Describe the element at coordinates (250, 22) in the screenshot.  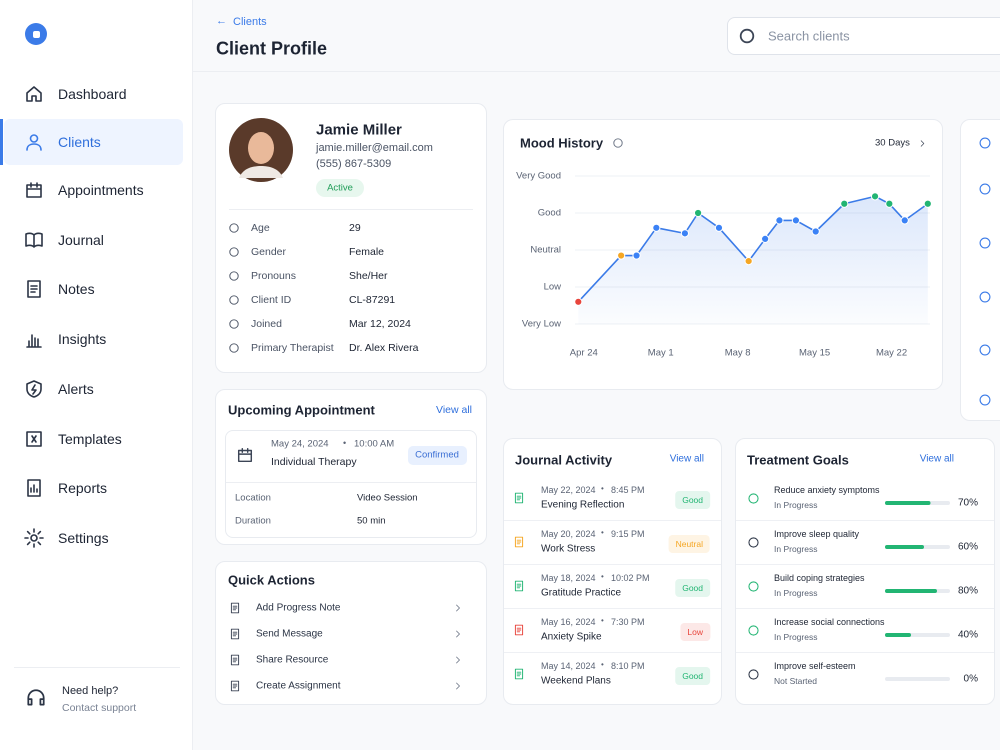
I see `back-arrow: Clients` at that location.